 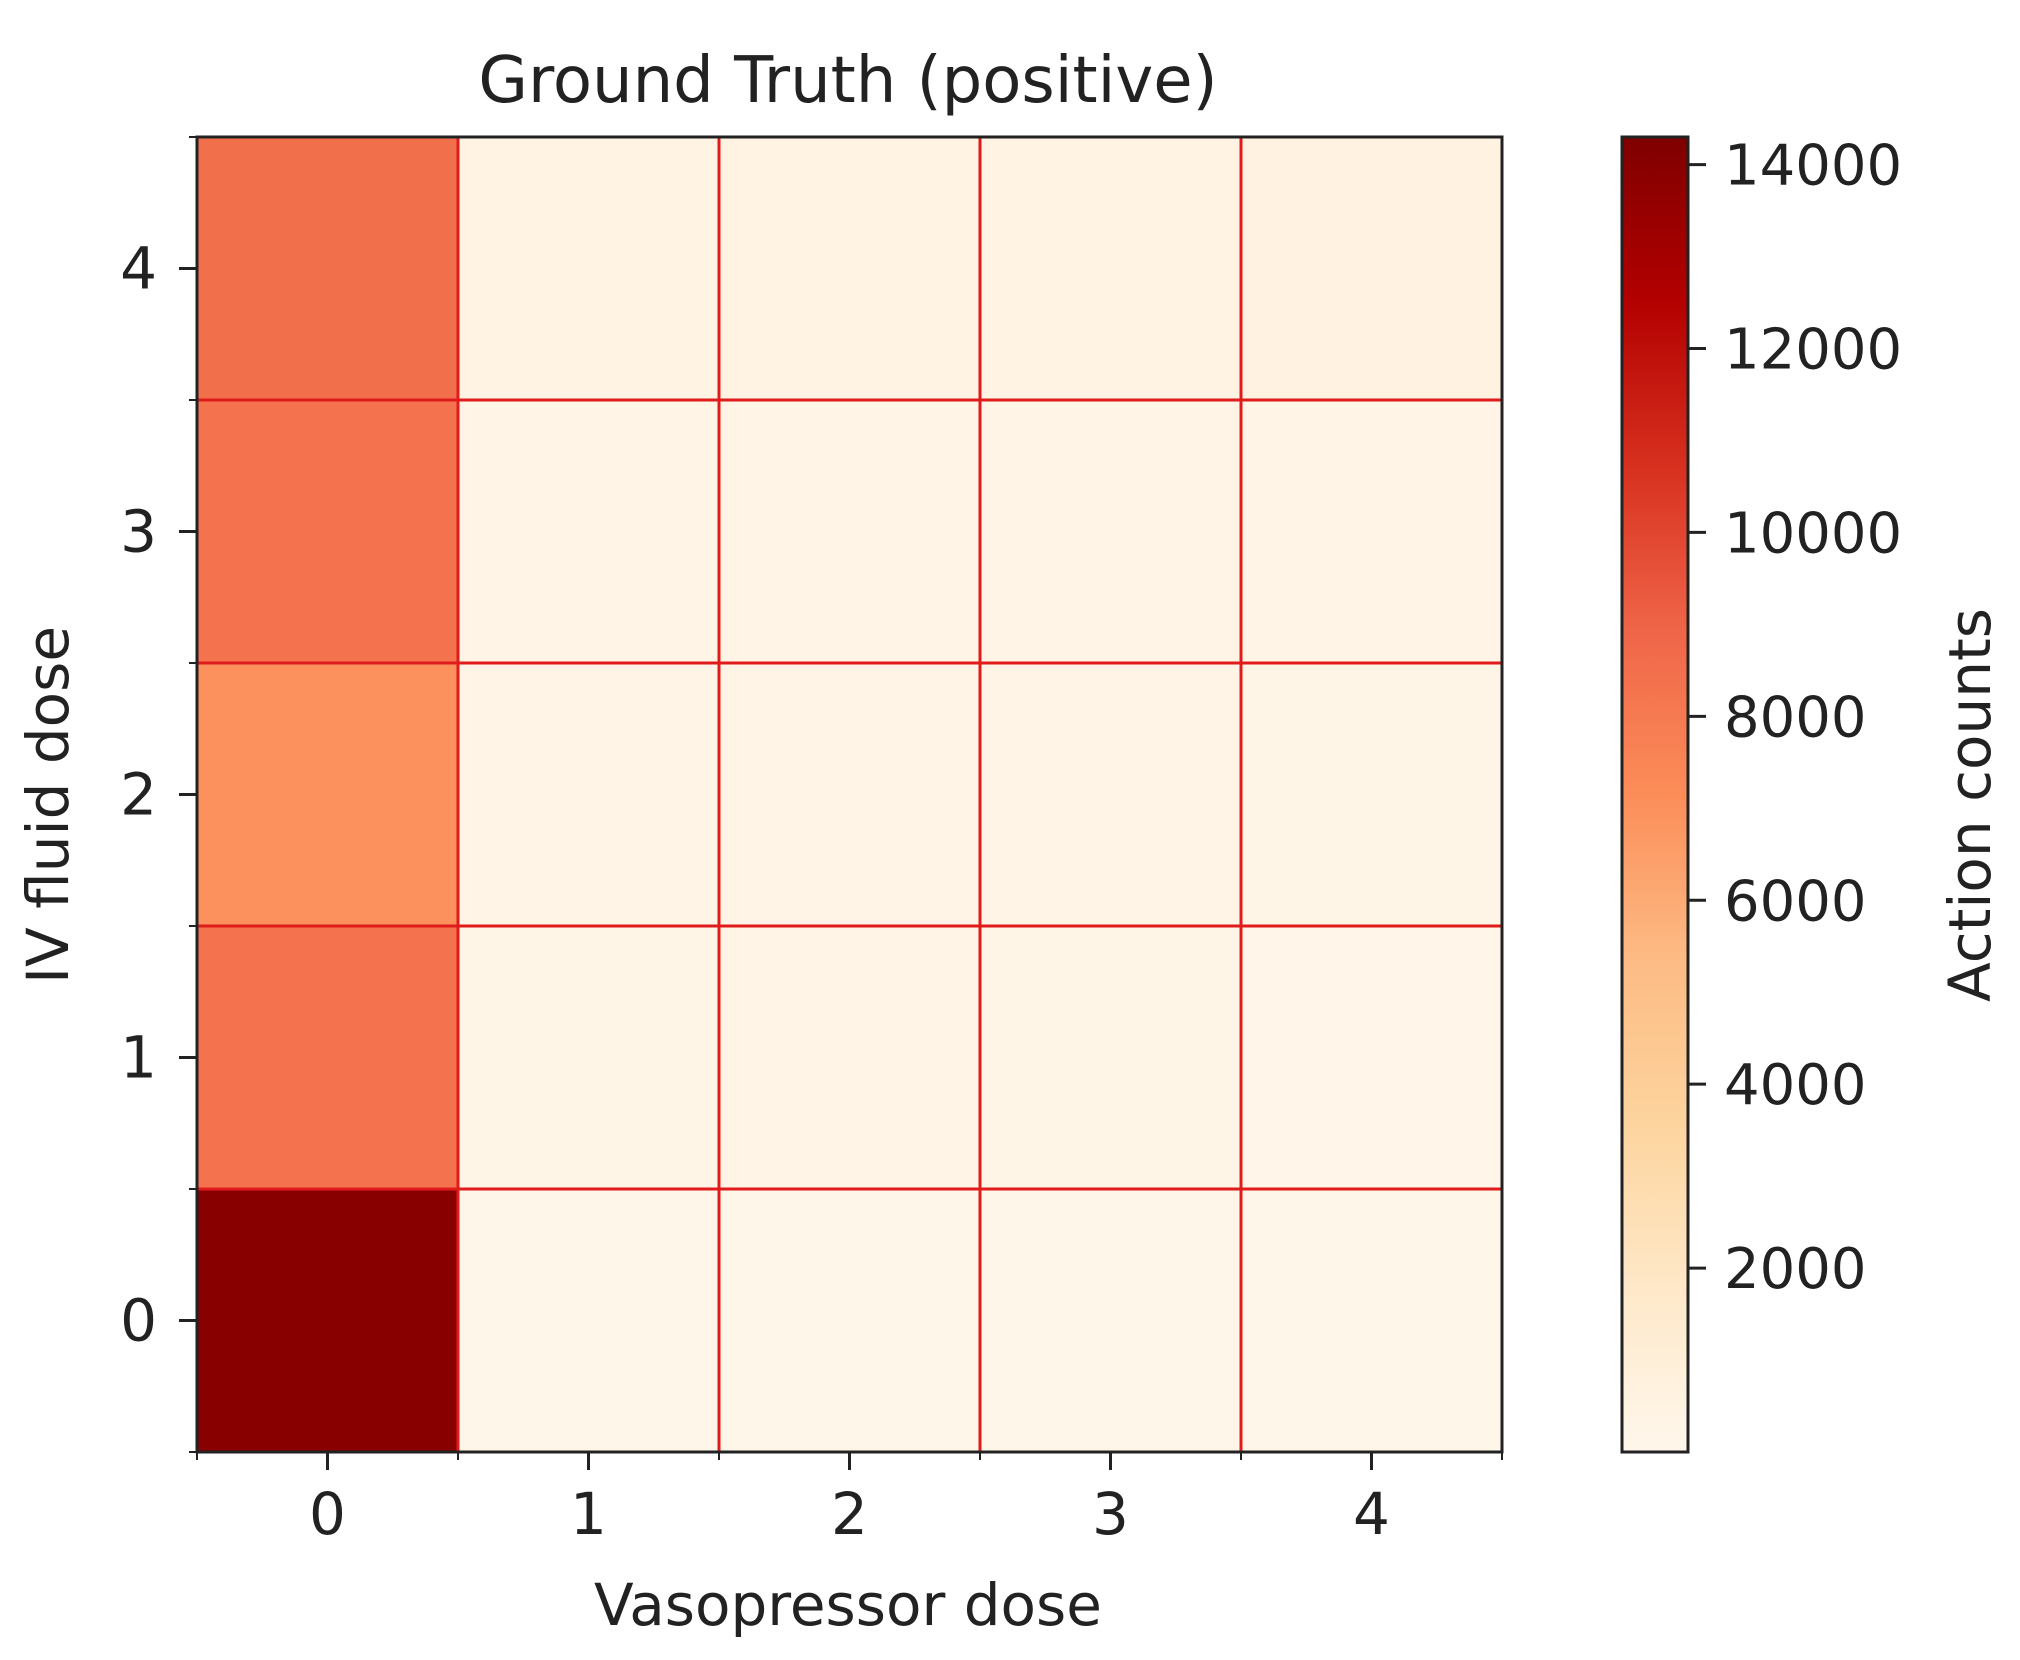 I want to click on heatmap-cell-y0-x2, so click(x=850, y=1321).